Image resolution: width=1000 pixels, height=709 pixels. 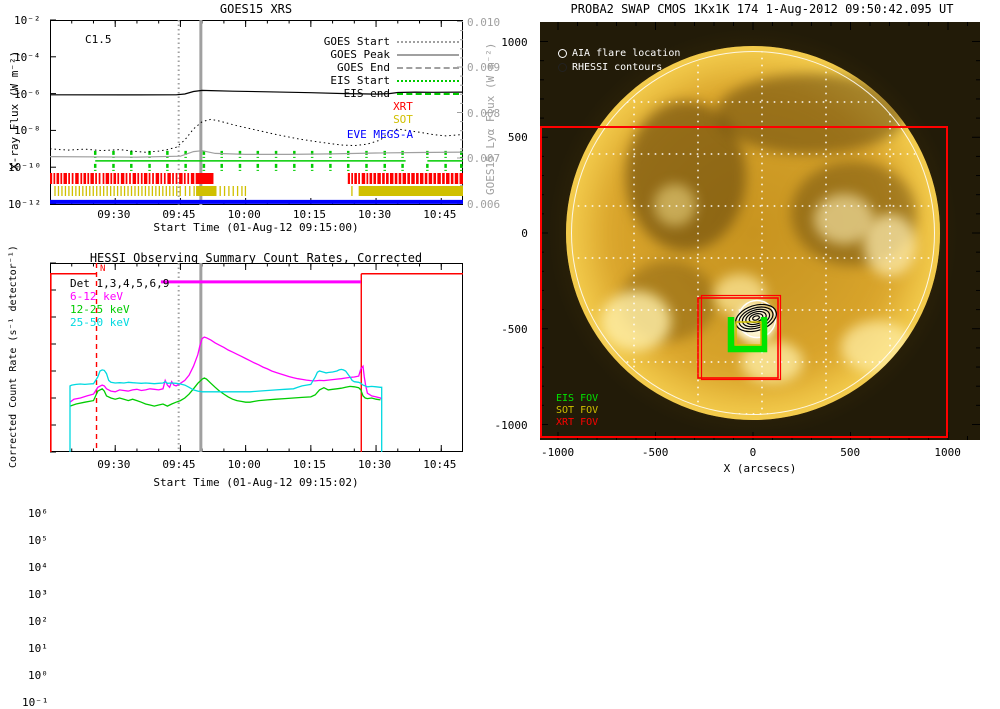 What do you see at coordinates (484, 22) in the screenshot?
I see `goes-right-tick: 0.010` at bounding box center [484, 22].